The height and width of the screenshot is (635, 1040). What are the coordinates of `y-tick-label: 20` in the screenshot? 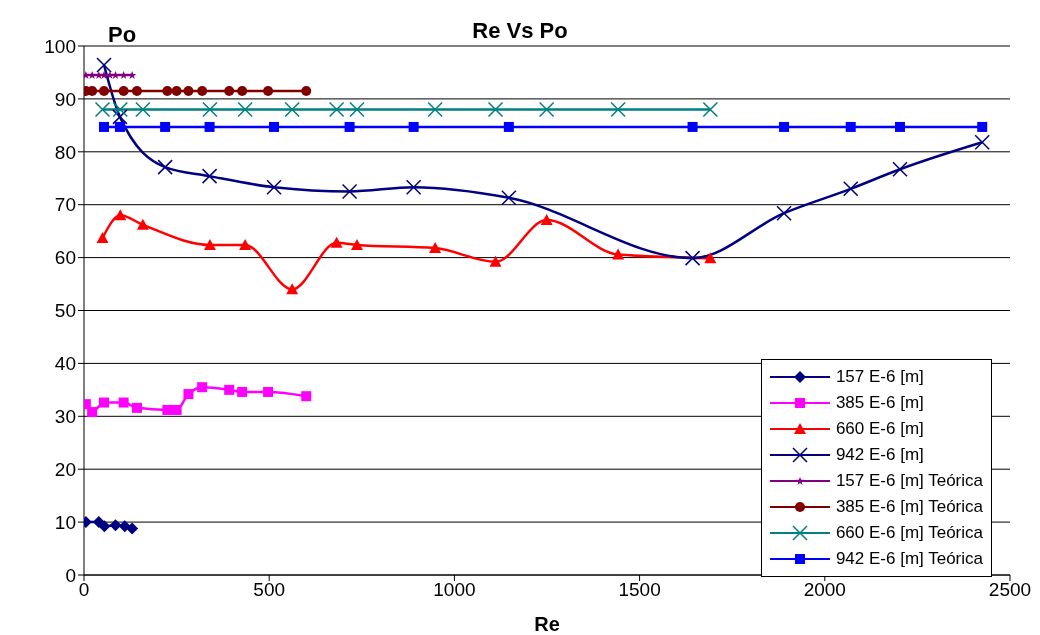 It's located at (65, 469).